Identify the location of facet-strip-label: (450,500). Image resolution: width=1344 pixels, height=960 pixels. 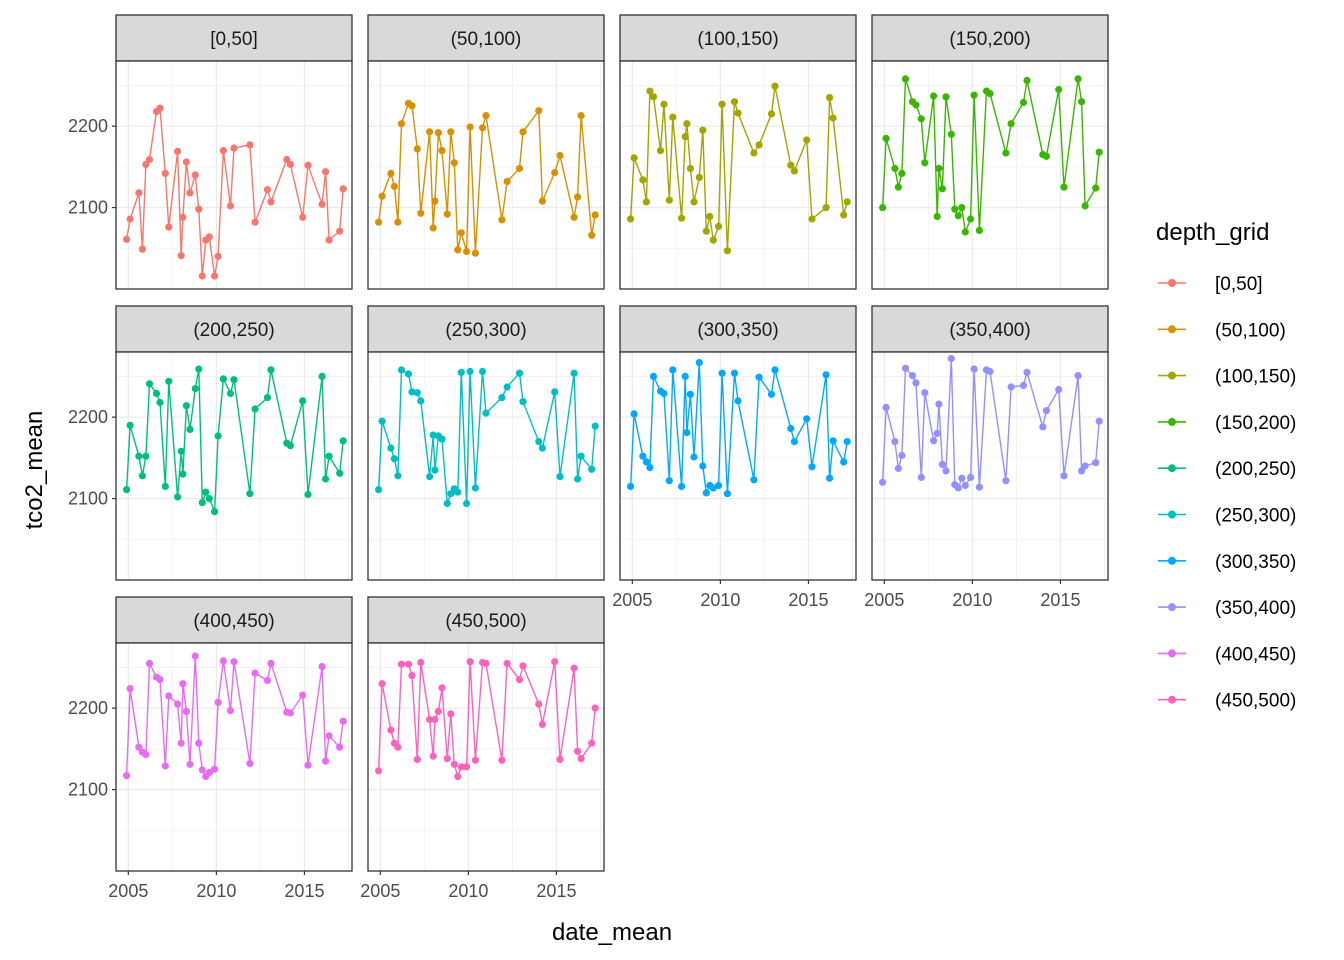
(485, 621).